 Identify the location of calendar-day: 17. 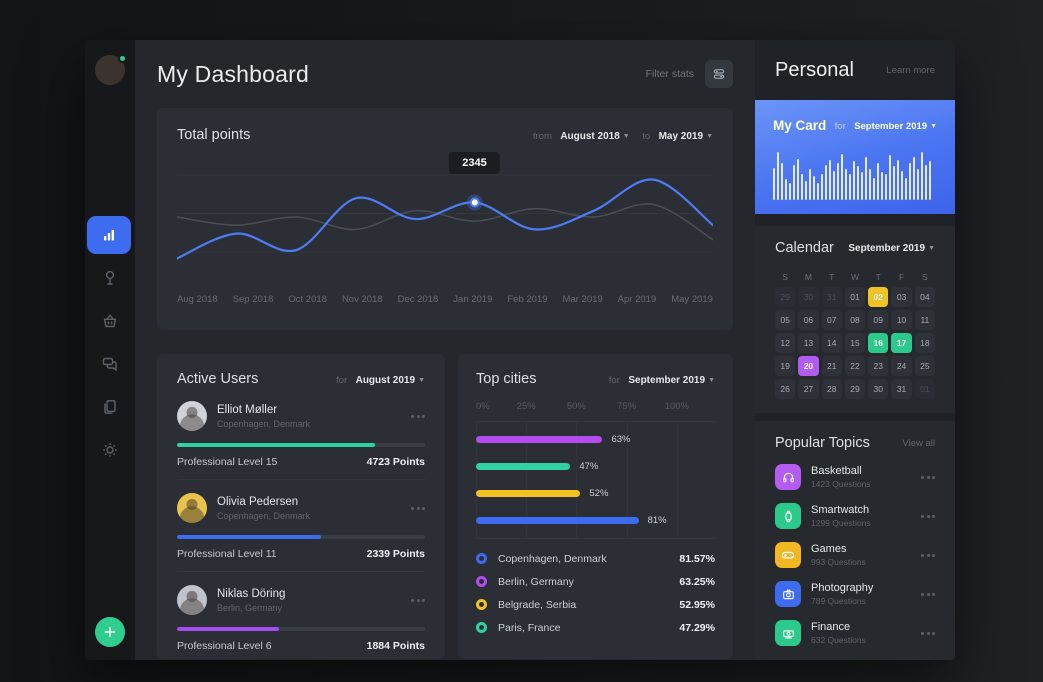
(901, 343).